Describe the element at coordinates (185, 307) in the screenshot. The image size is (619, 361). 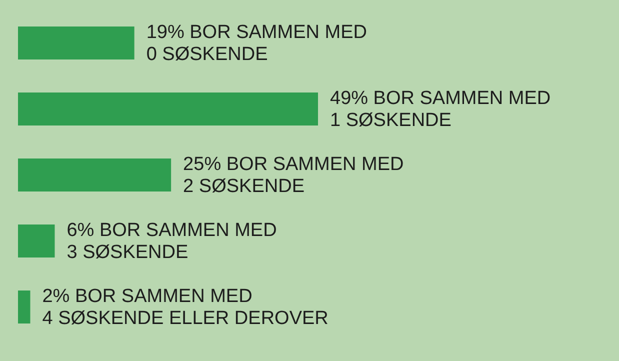
I see `data-label: 2% BOR SAMMEN MED 4 SØSKENDE ELLER DEROVER` at that location.